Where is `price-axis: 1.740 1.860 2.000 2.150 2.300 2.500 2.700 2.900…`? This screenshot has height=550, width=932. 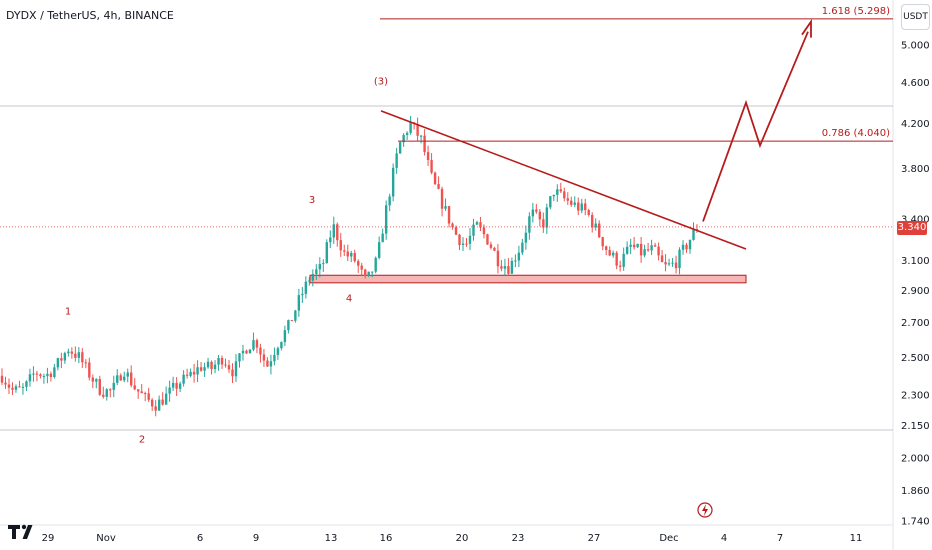
price-axis: 1.740 1.860 2.000 2.150 2.300 2.500 2.700 2.900… is located at coordinates (915, 284).